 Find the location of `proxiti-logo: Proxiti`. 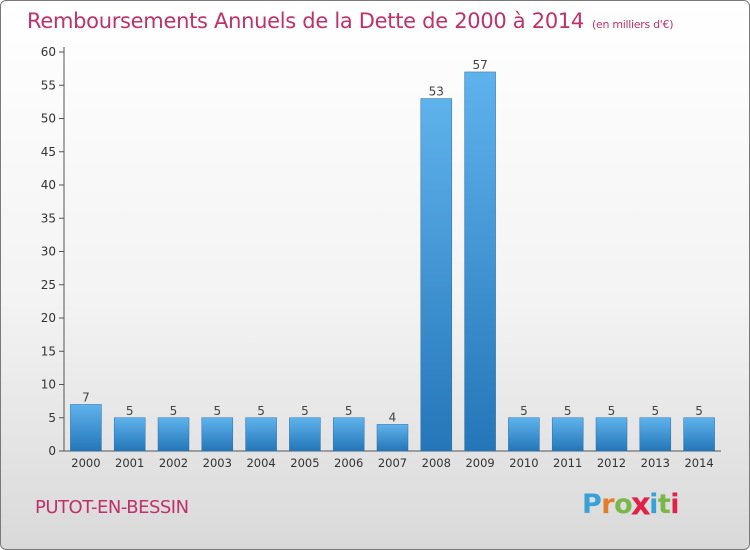

proxiti-logo: Proxiti is located at coordinates (631, 504).